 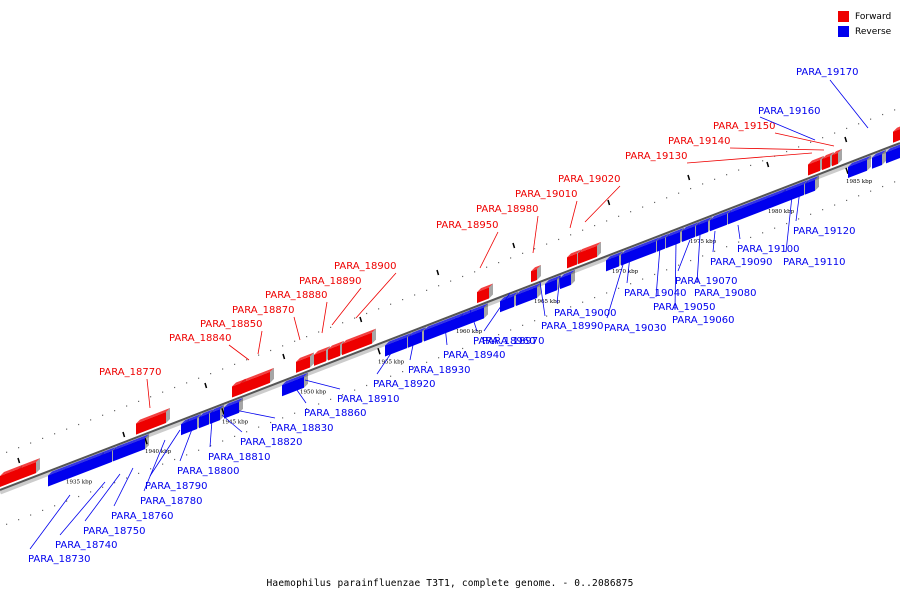 I want to click on reverse-gene-label: PARA_18860, so click(x=335, y=413).